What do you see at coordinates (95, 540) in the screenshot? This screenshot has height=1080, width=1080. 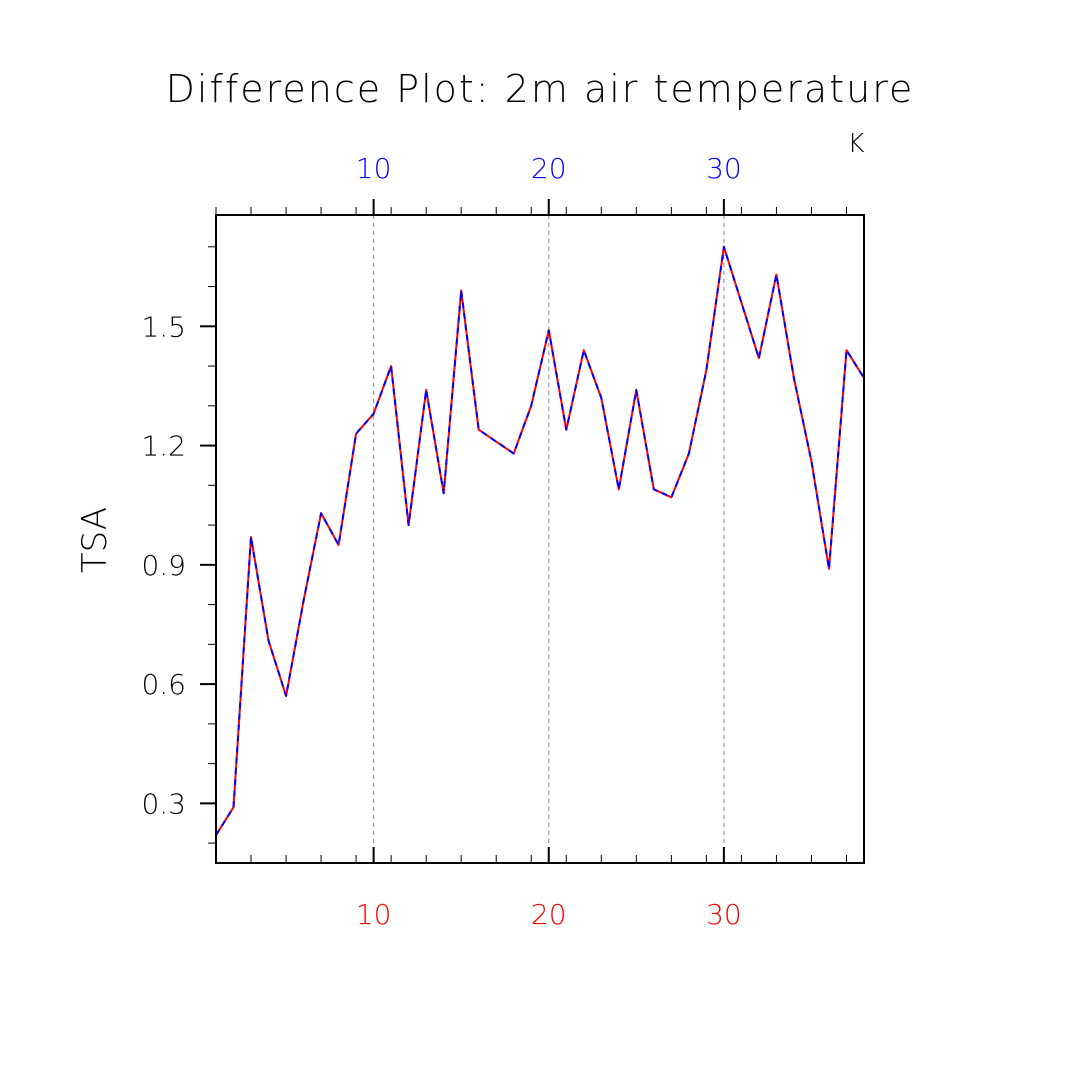 I see `y-axis-label: TSA` at bounding box center [95, 540].